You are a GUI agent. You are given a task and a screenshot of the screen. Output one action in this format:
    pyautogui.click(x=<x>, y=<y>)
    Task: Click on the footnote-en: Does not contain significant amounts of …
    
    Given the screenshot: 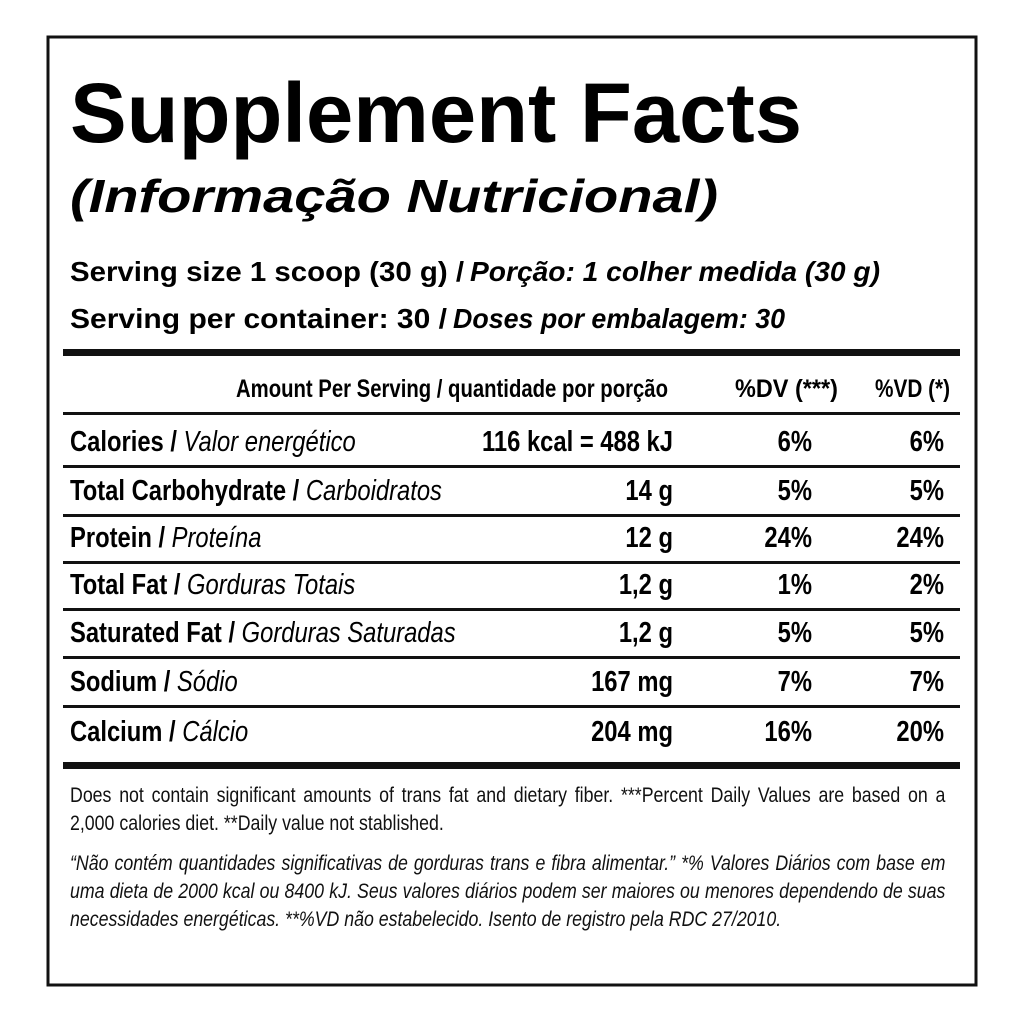 What is the action you would take?
    pyautogui.click(x=508, y=809)
    